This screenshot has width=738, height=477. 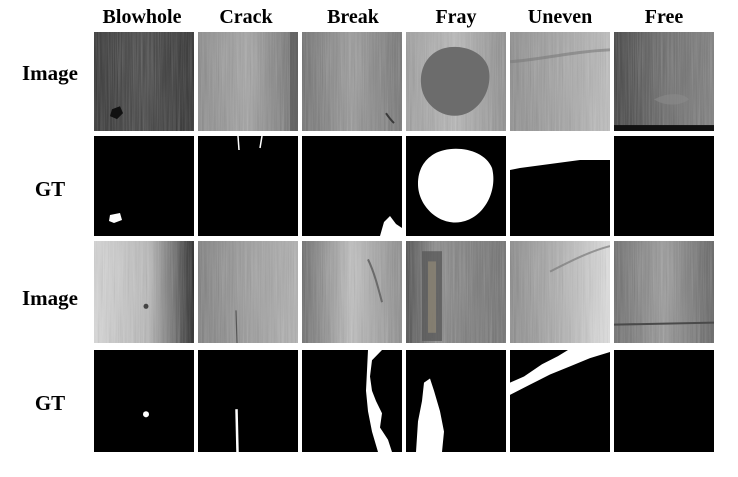 What do you see at coordinates (560, 17) in the screenshot?
I see `column-header-uneven: Uneven` at bounding box center [560, 17].